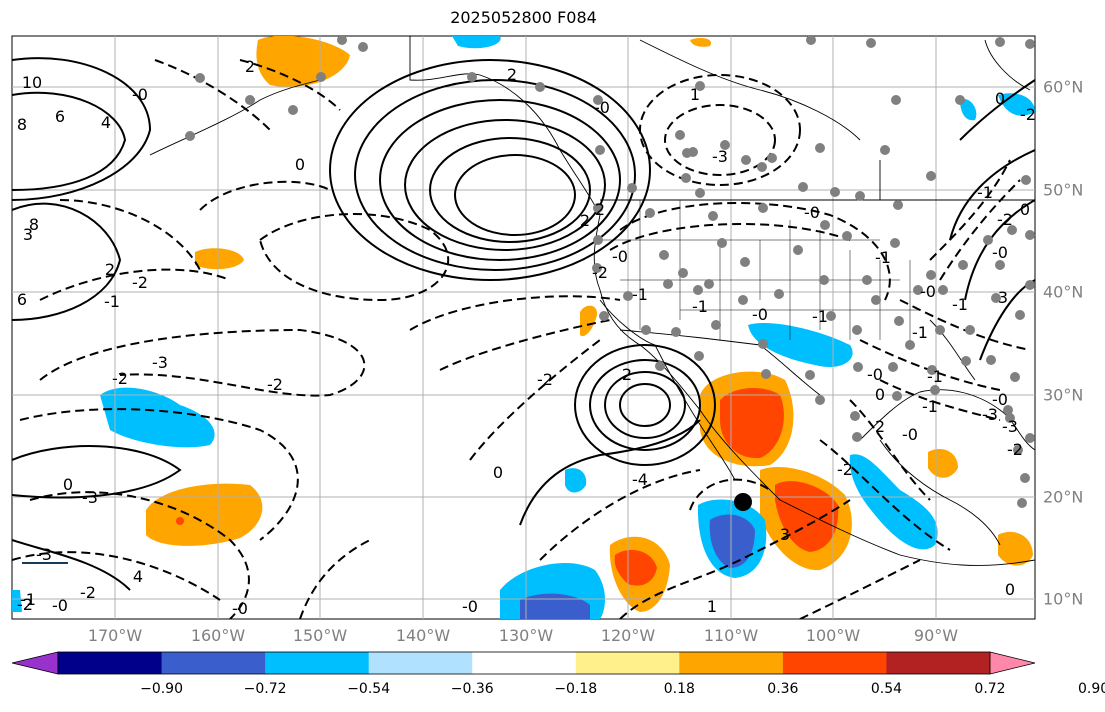 The height and width of the screenshot is (712, 1105). What do you see at coordinates (640, 479) in the screenshot?
I see `contour-label: -4` at bounding box center [640, 479].